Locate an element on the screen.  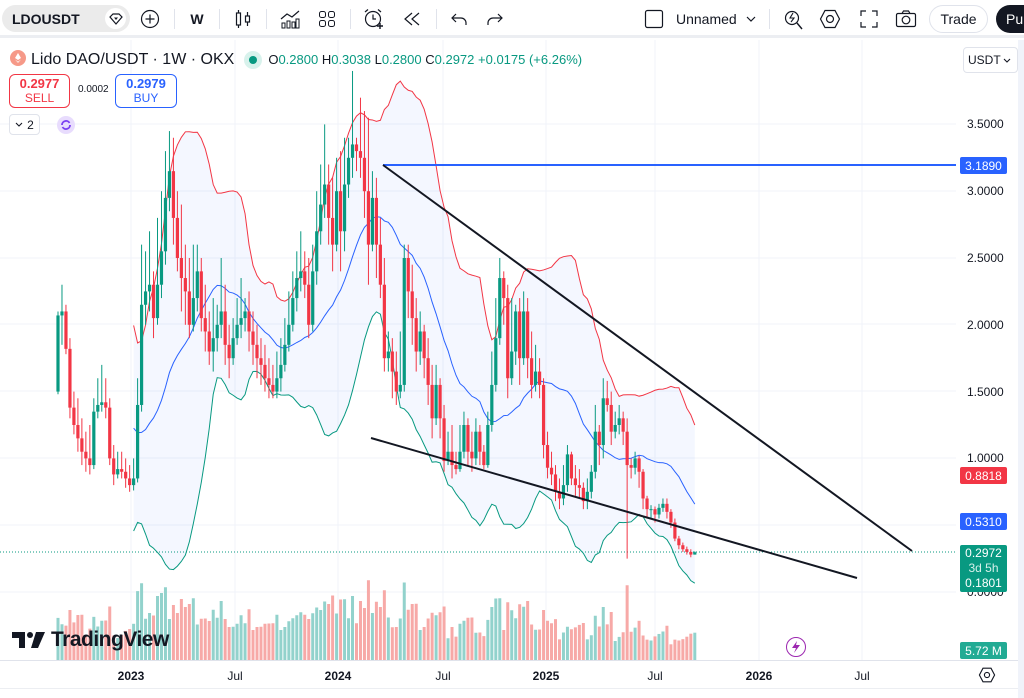
collapse-indicators-button: 2 is located at coordinates (24, 124).